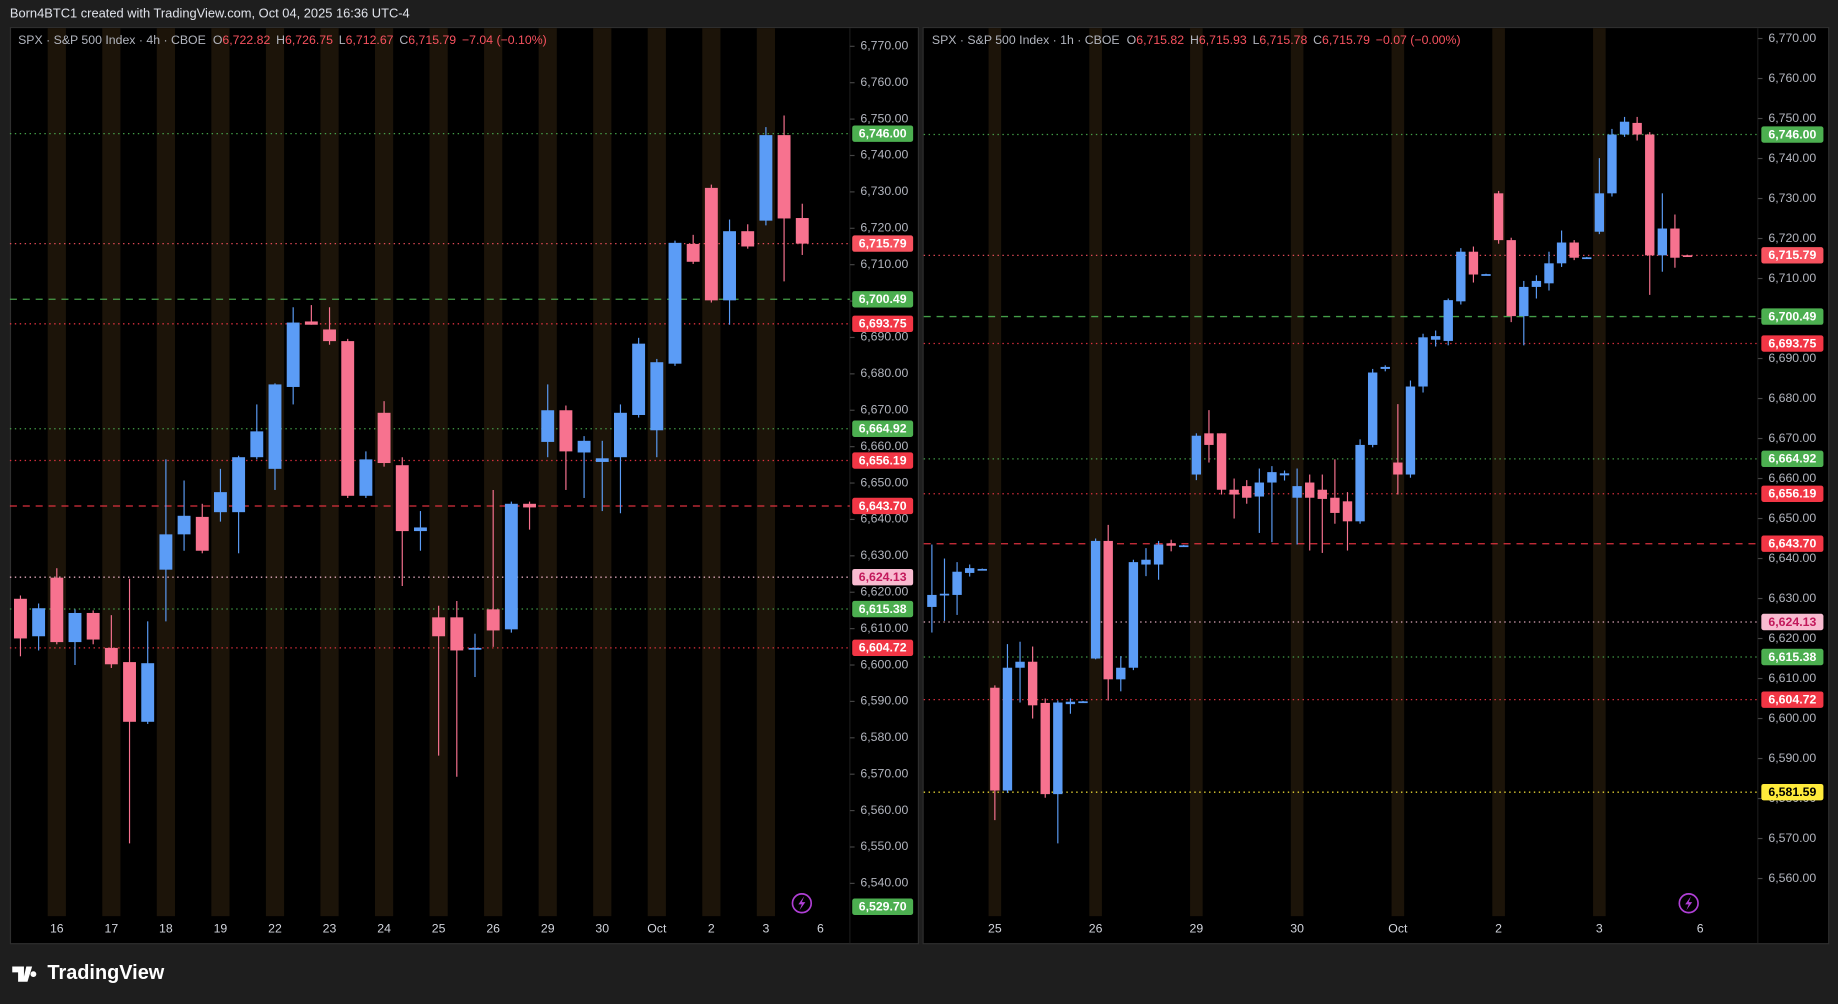  I want to click on x-tick-label: 26, so click(1096, 928).